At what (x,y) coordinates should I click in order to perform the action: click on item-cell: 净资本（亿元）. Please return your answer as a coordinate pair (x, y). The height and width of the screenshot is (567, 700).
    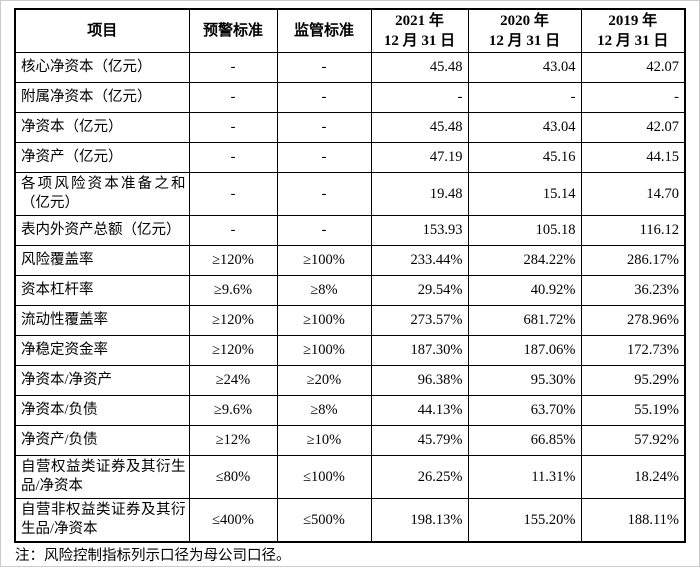
    Looking at the image, I should click on (102, 127).